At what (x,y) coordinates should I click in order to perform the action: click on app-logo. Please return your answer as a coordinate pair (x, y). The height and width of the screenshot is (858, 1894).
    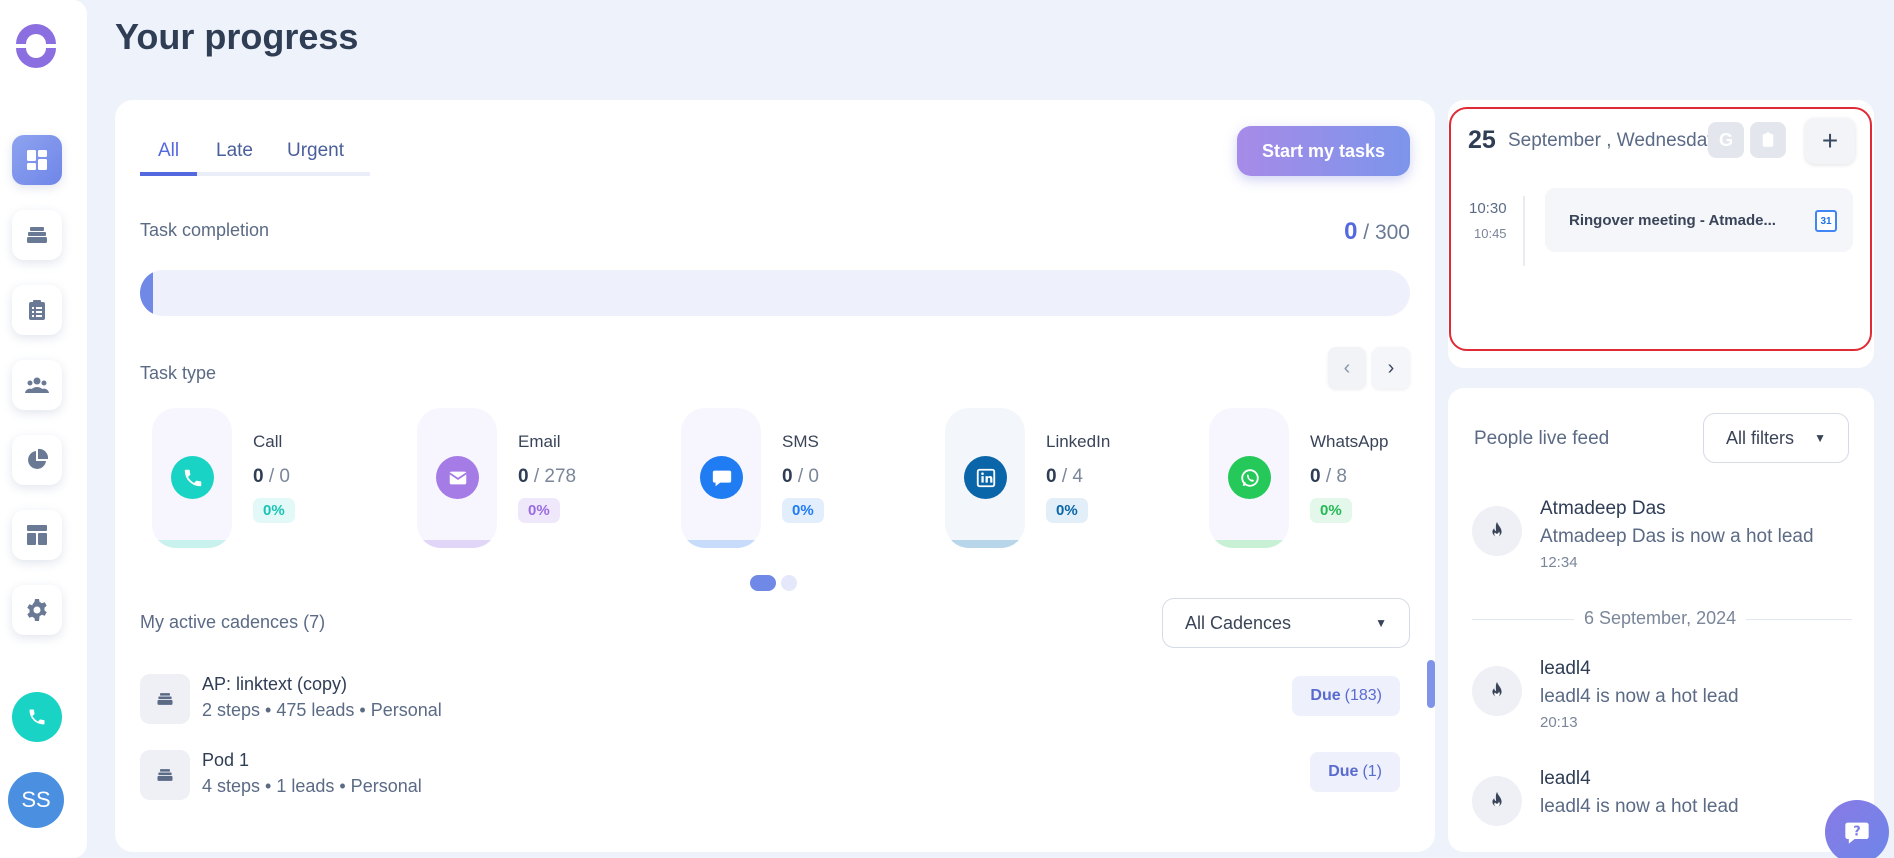
    Looking at the image, I should click on (36, 46).